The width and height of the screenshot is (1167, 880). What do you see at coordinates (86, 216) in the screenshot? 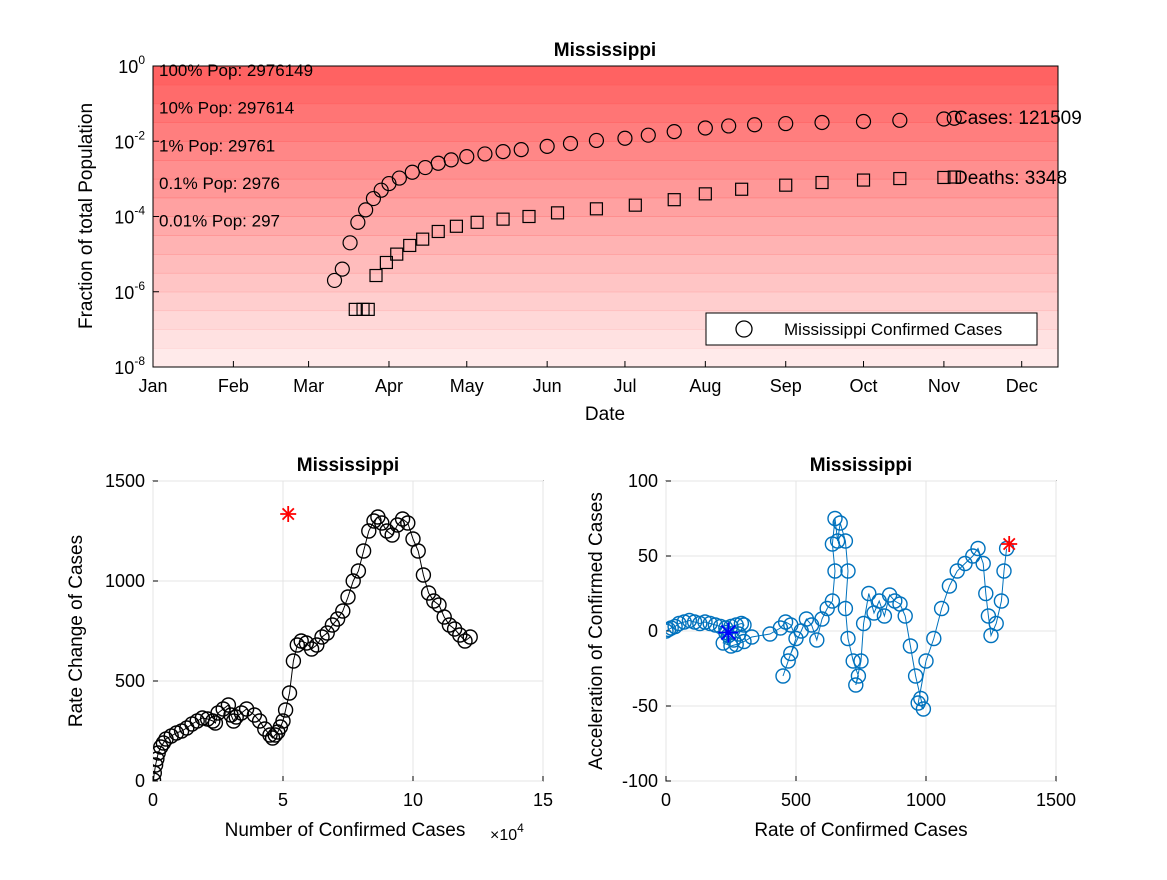
I see `top-y-axis-label: Fraction of total Population` at bounding box center [86, 216].